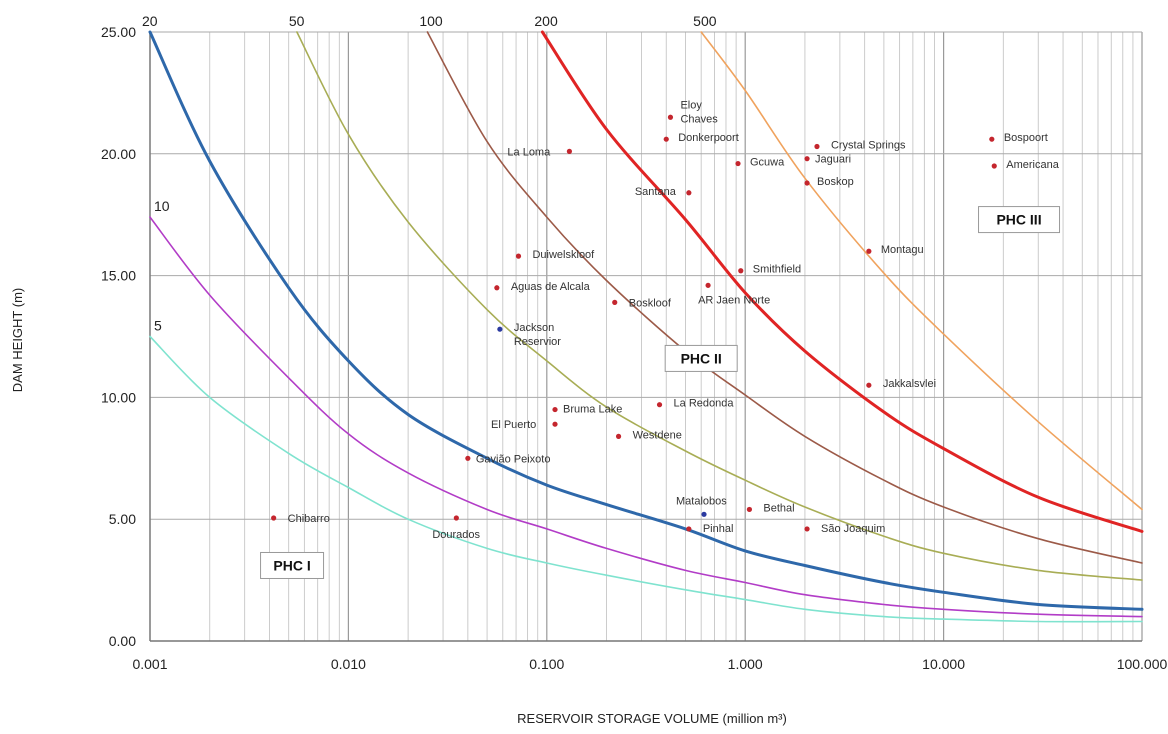 This screenshot has height=734, width=1168. Describe the element at coordinates (122, 641) in the screenshot. I see `y-tick-label: 0.00` at that location.